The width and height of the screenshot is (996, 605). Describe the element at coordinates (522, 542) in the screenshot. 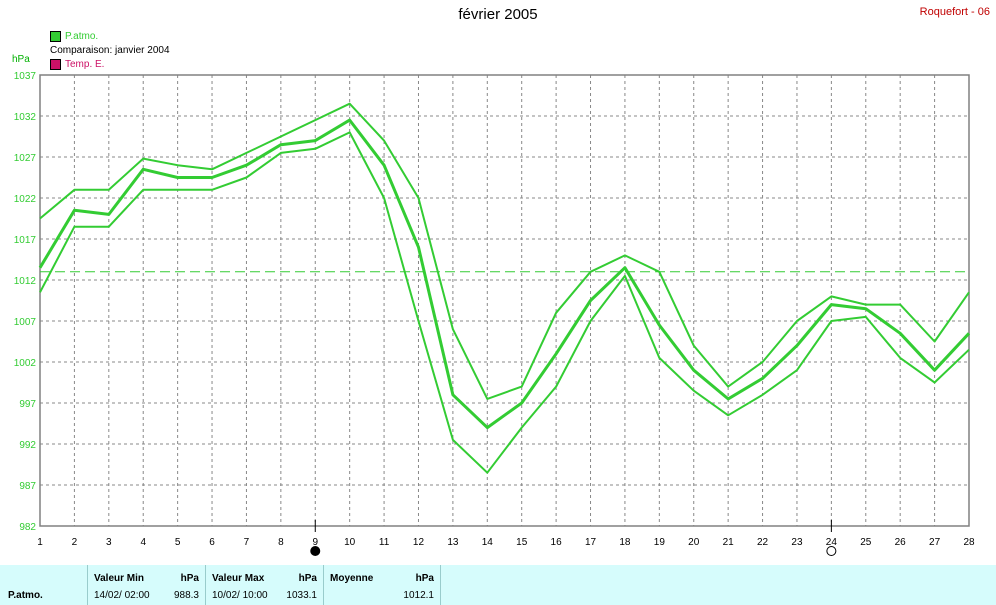

I see `x-tick-label: 15` at that location.